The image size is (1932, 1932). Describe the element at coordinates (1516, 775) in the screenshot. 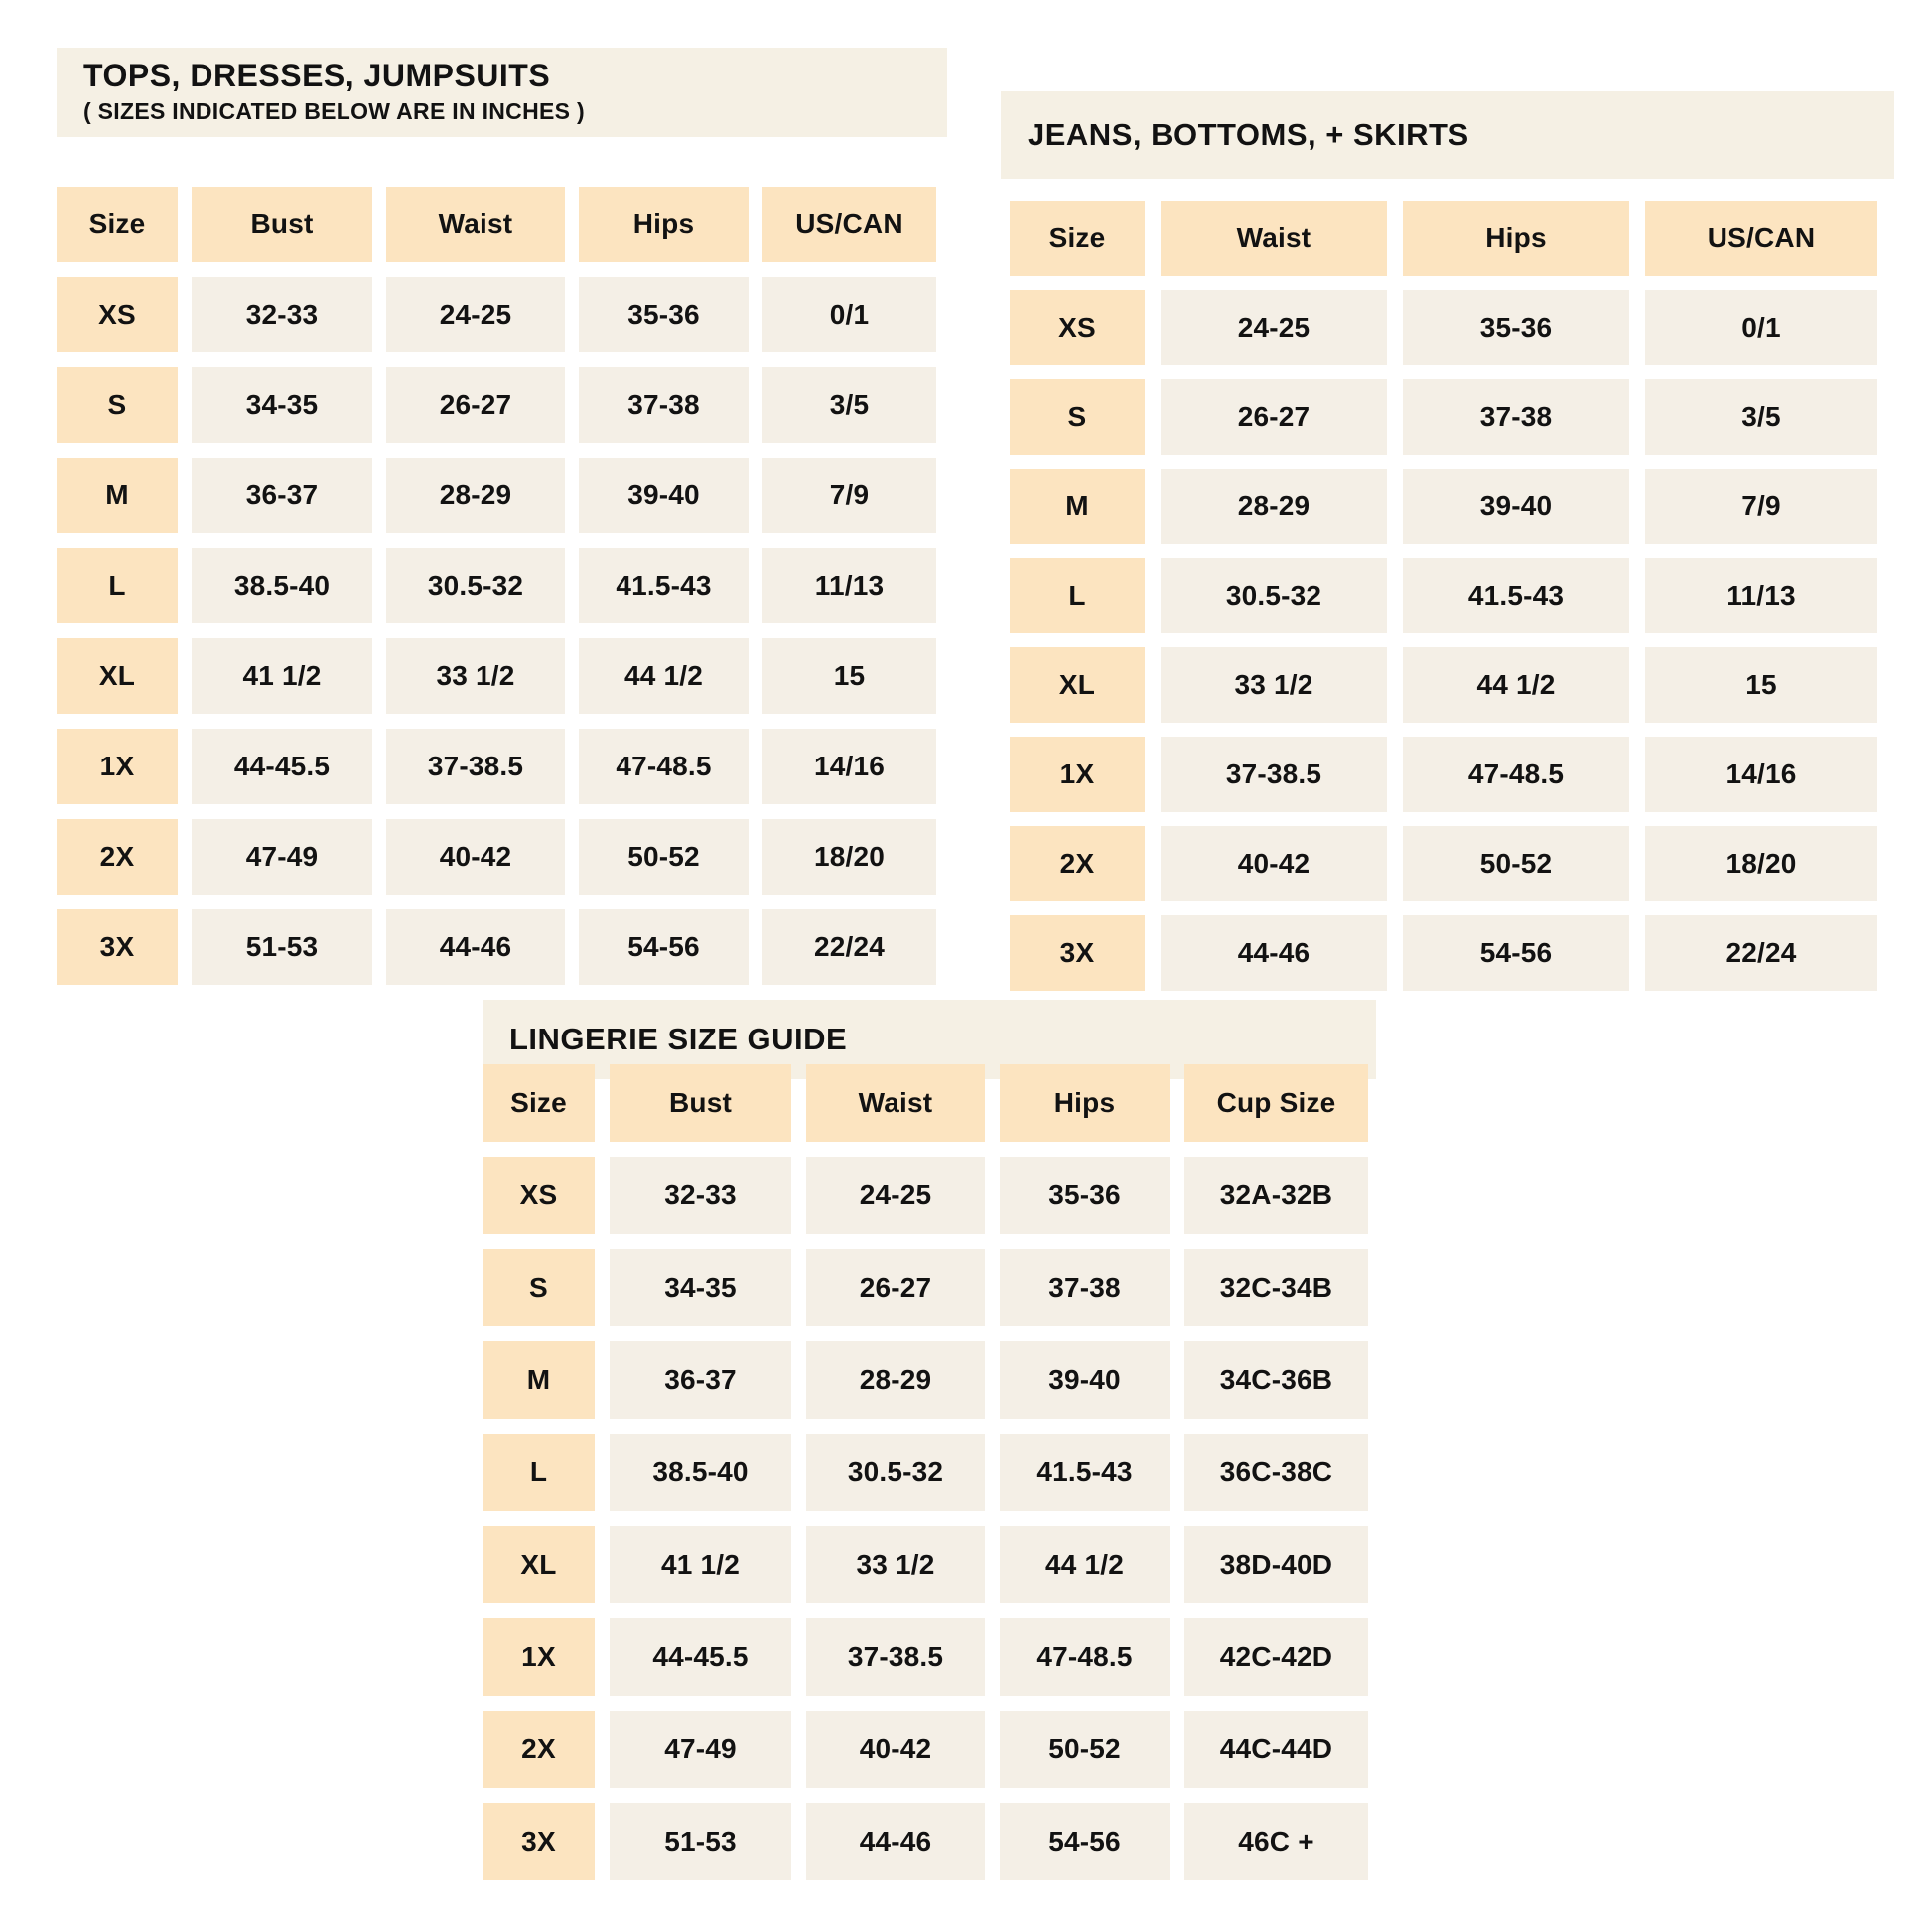

I see `measurement-cell: 47-48.5` at that location.